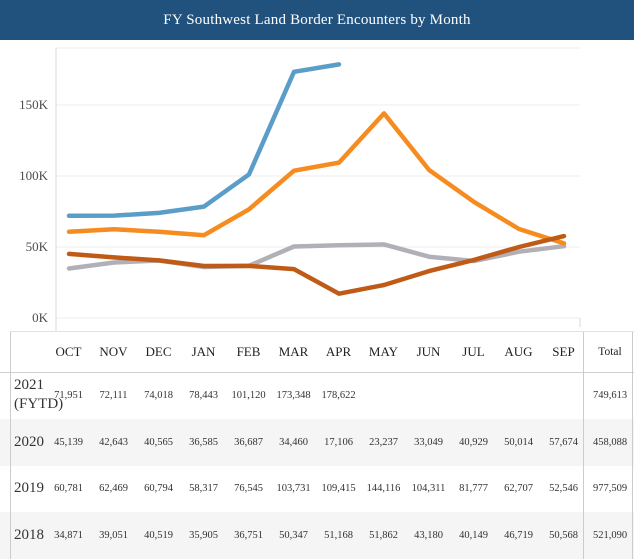  Describe the element at coordinates (293, 489) in the screenshot. I see `month-value-cell: 103,731` at that location.